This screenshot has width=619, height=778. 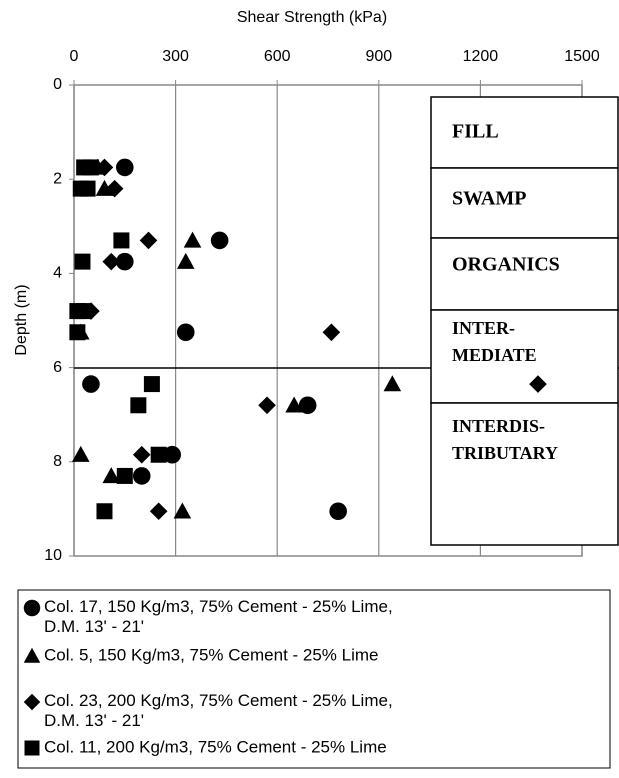 I want to click on x-tick-label: 900, so click(x=378, y=56).